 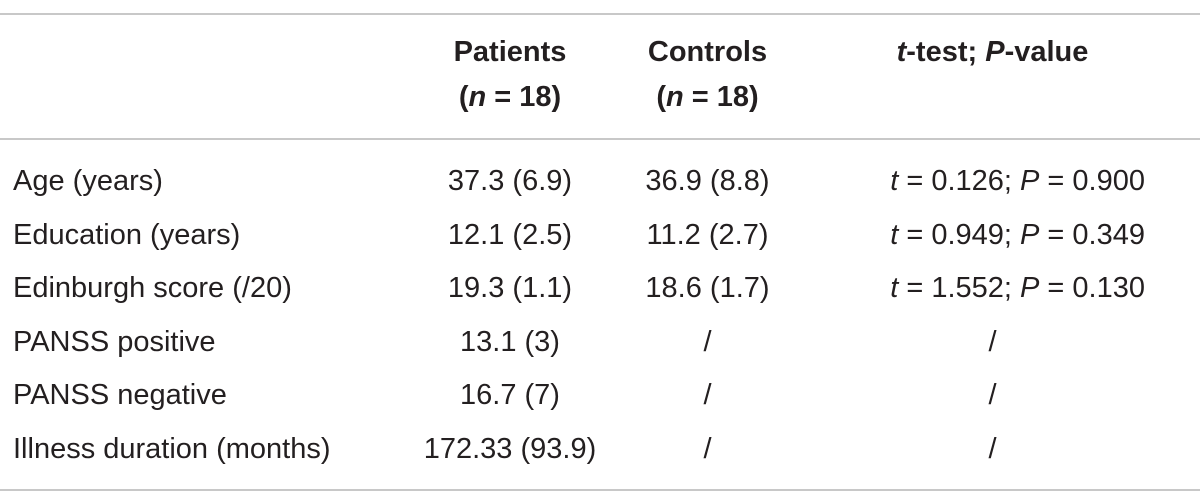 I want to click on table-row: PANSS negative 16.7 (7) / /, so click(x=600, y=396).